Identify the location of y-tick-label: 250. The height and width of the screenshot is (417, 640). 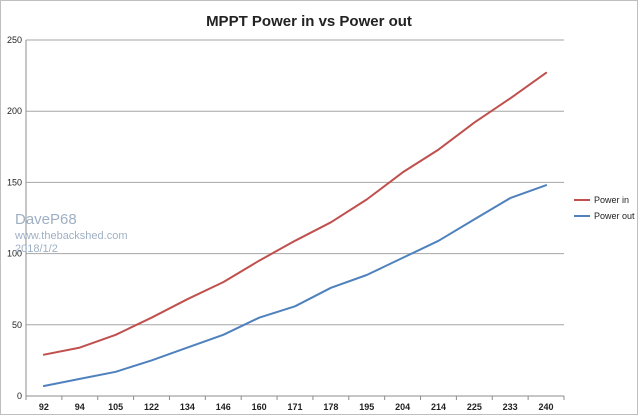
(14, 40).